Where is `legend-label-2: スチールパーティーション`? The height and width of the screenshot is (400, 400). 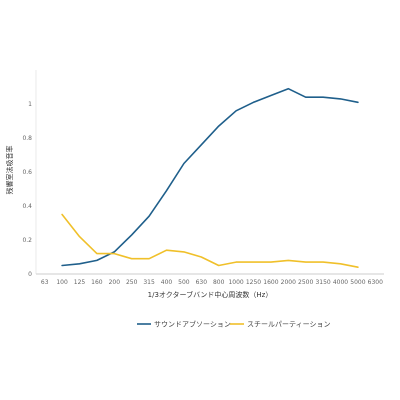 legend-label-2: スチールパーティーション is located at coordinates (288, 325).